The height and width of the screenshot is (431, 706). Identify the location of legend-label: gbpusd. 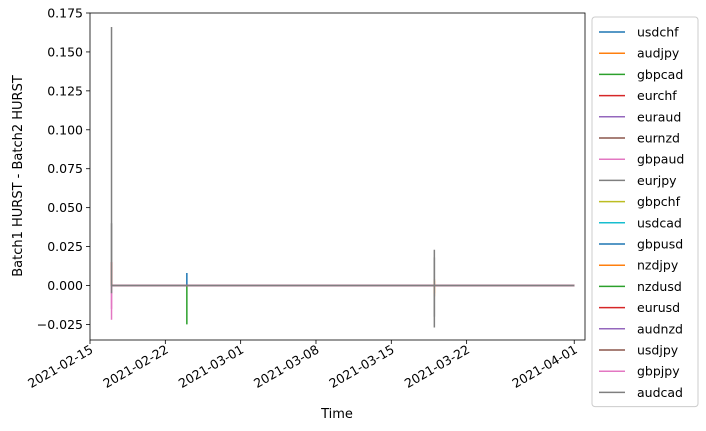
(660, 244).